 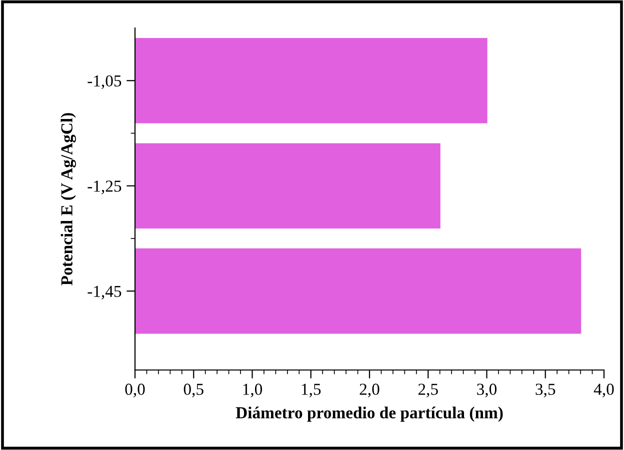 What do you see at coordinates (546, 391) in the screenshot?
I see `x-tick-label: 3,5` at bounding box center [546, 391].